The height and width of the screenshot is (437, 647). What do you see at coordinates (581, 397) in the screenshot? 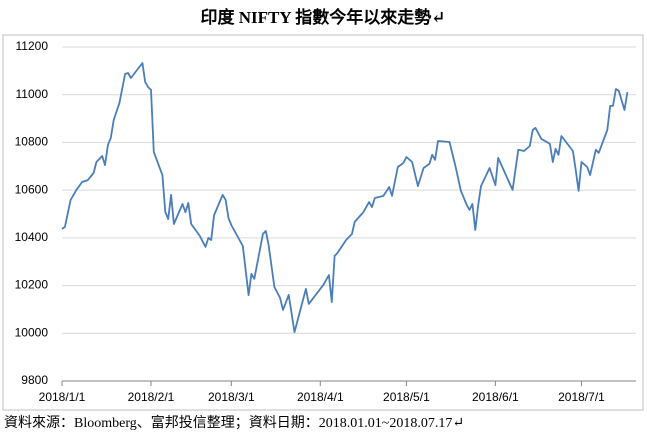
I see `x-tick-label: 2018/7/1` at bounding box center [581, 397].